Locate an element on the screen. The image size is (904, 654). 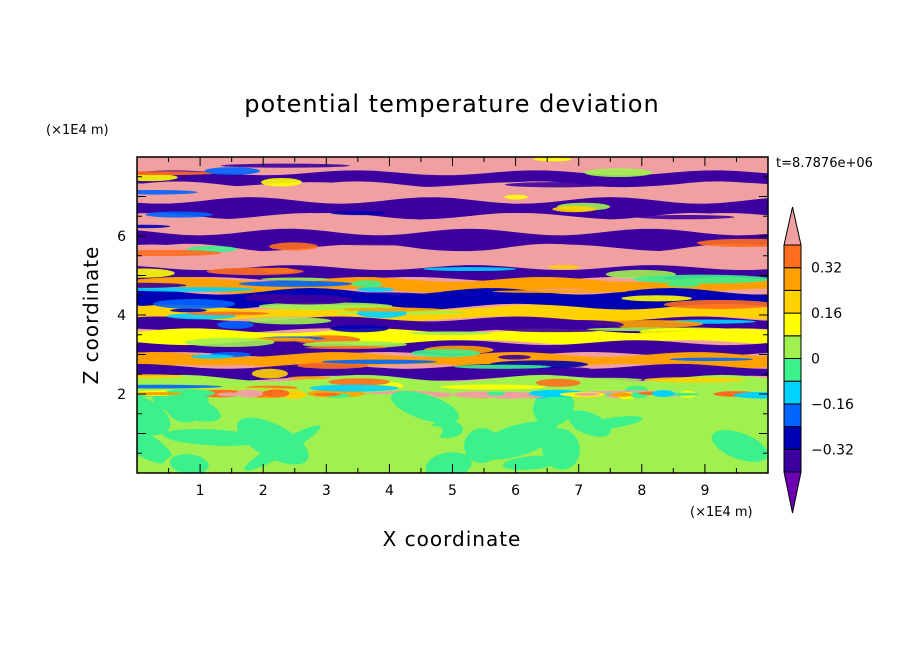
y-tick-label: 2 is located at coordinates (121, 395).